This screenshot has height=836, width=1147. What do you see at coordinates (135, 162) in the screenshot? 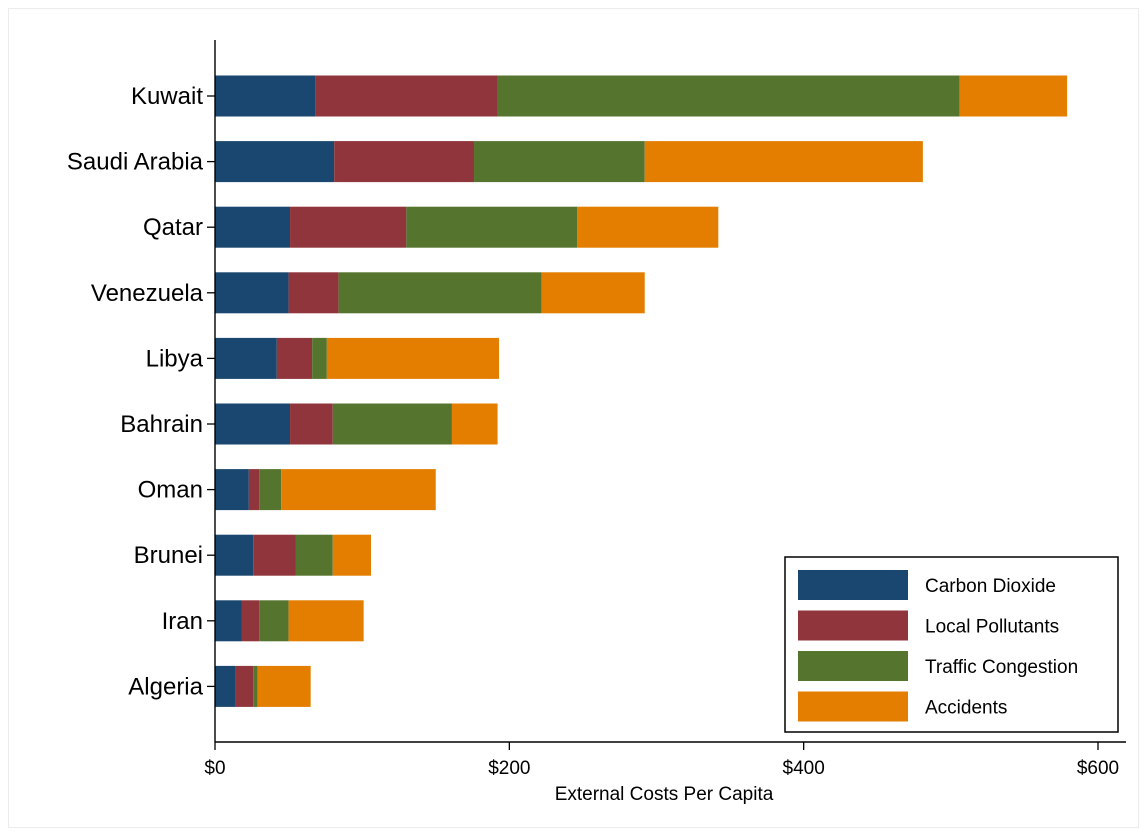
I see `category-label-saudi-arabia: Saudi Arabia` at bounding box center [135, 162].